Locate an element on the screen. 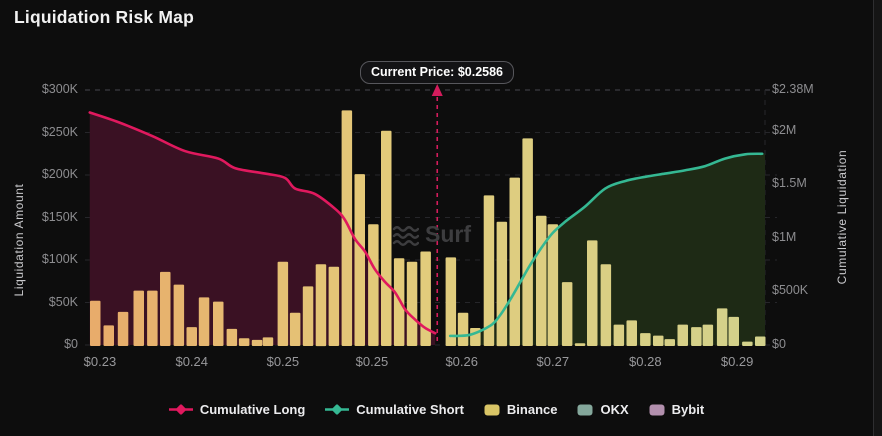  legend-item-cumulative-long: Cumulative Long is located at coordinates (237, 409).